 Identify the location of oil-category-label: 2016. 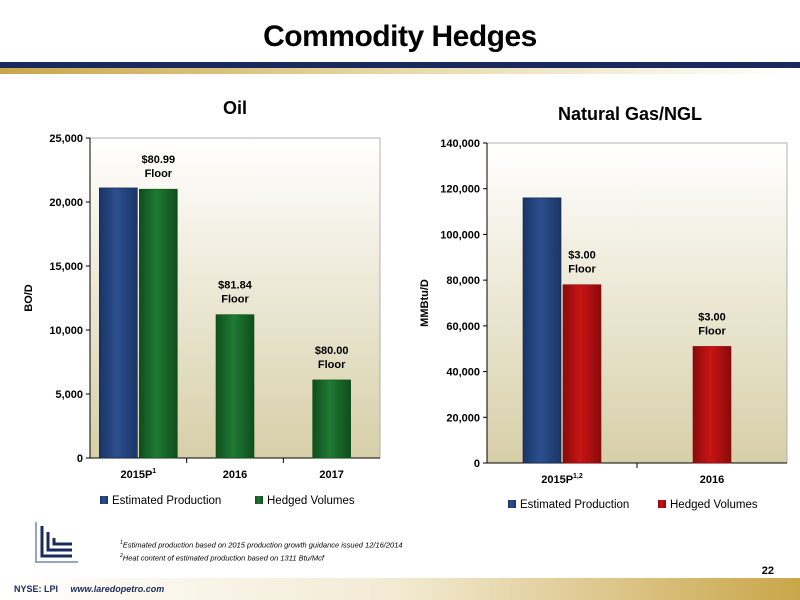
(235, 475).